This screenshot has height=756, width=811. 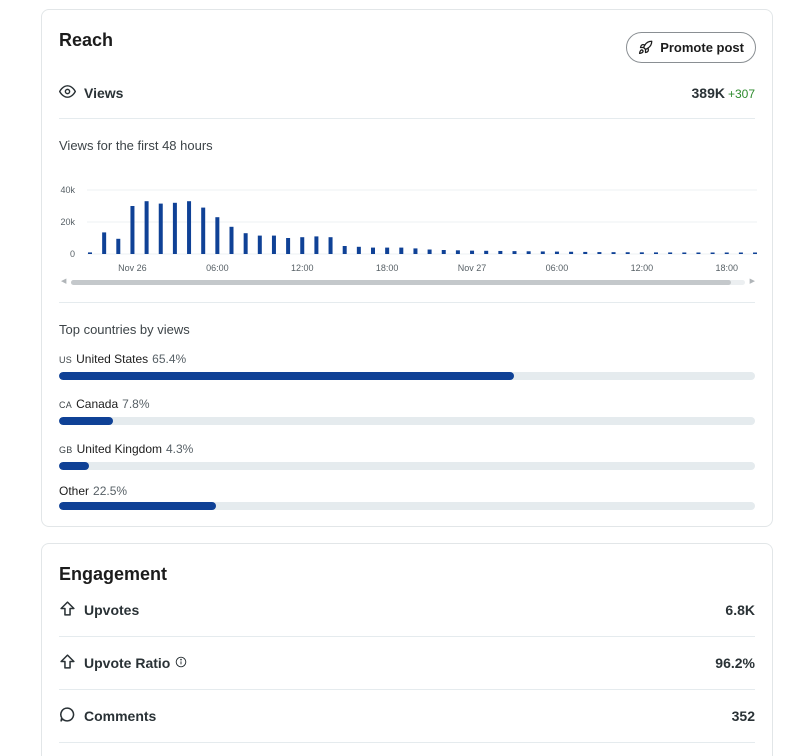 I want to click on promote-post-label: Promote post, so click(x=702, y=47).